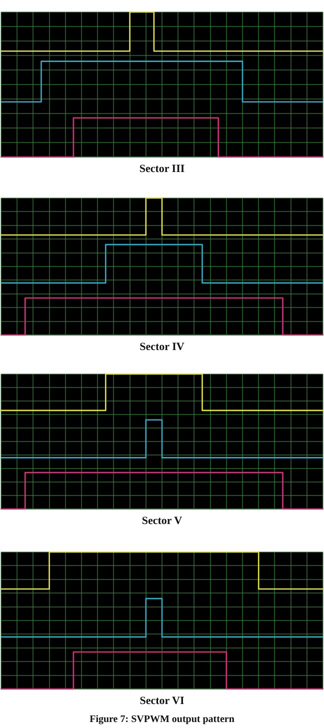 The image size is (324, 728). Describe the element at coordinates (162, 521) in the screenshot. I see `text: Sector V` at that location.